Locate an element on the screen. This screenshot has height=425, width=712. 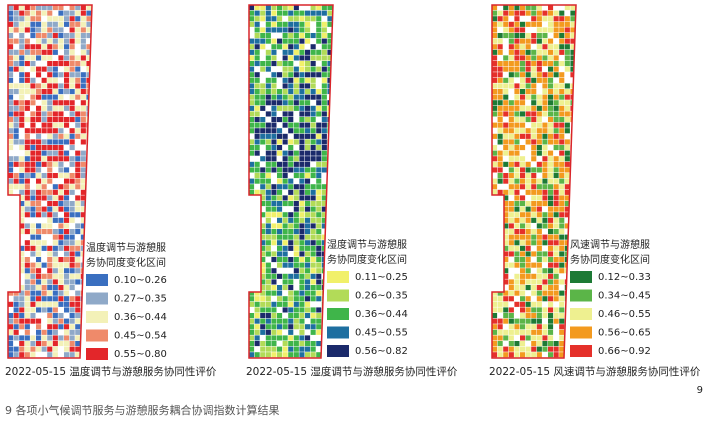
legend-title: 风速调节与游憩服 is located at coordinates (610, 244).